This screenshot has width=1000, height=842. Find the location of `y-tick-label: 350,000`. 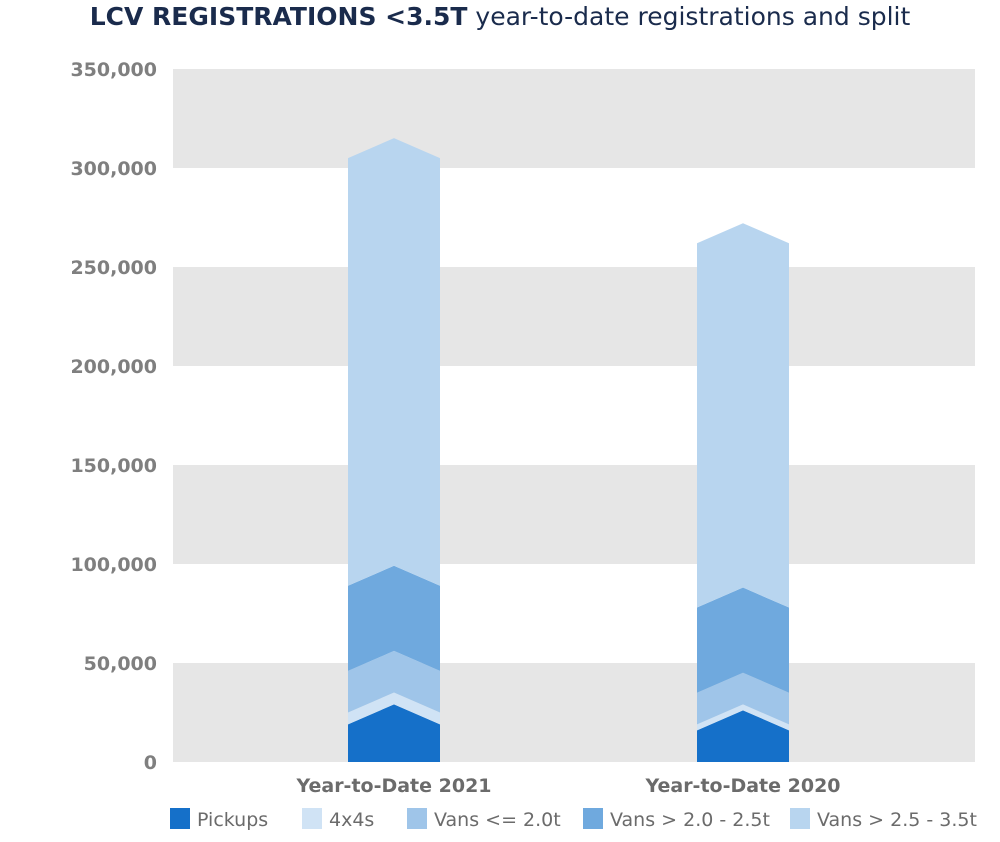

y-tick-label: 350,000 is located at coordinates (113, 70).